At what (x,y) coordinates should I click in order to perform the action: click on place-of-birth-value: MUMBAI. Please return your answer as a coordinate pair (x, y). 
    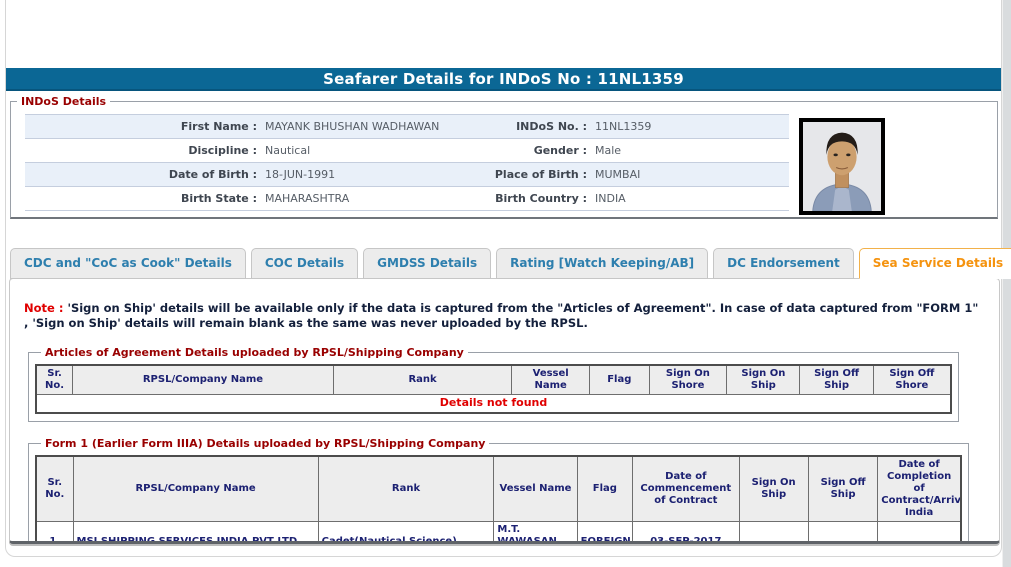
    Looking at the image, I should click on (618, 174).